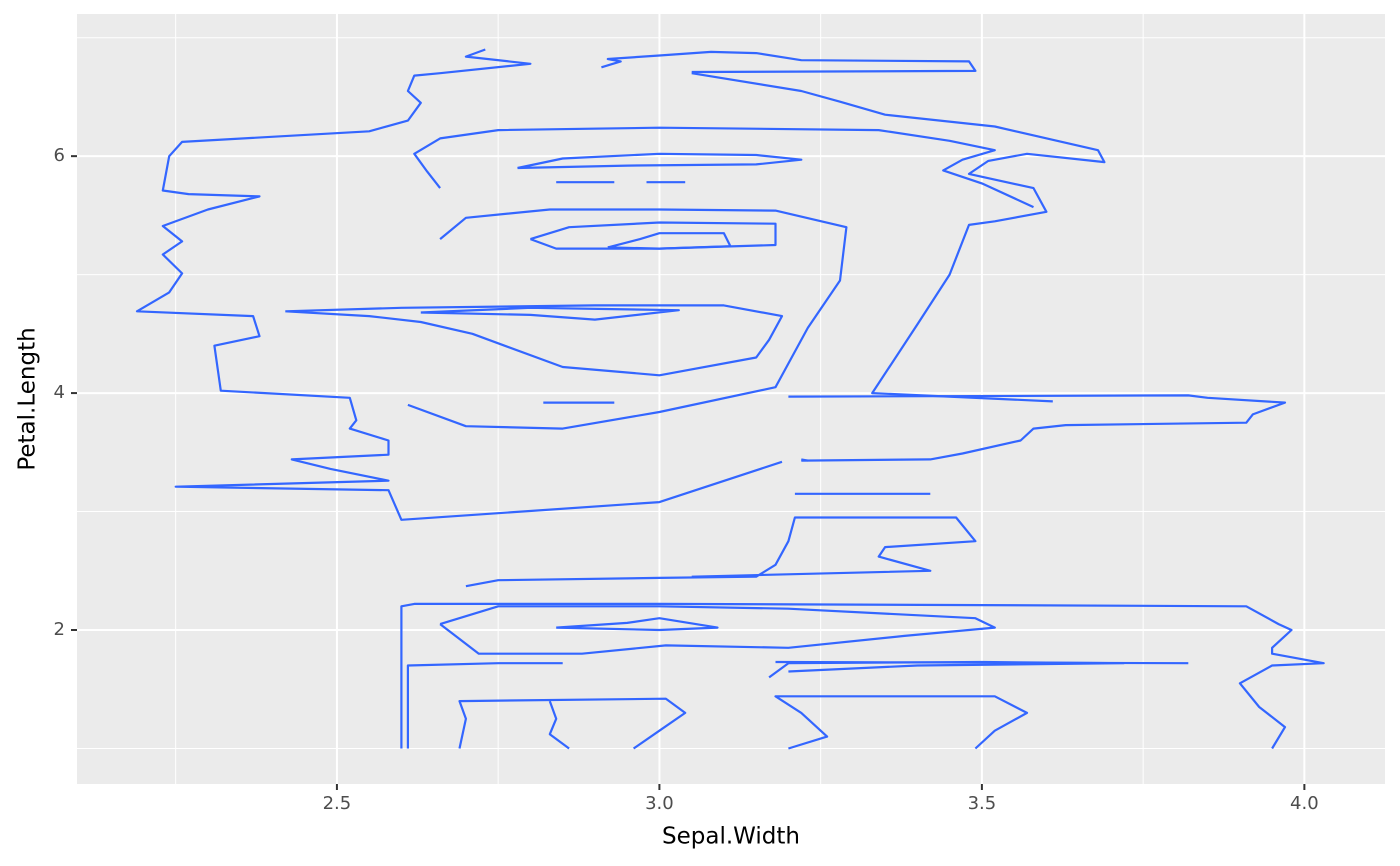 Image resolution: width=1400 pixels, height=866 pixels. What do you see at coordinates (731, 837) in the screenshot?
I see `x-axis-title: Sepal.Width` at bounding box center [731, 837].